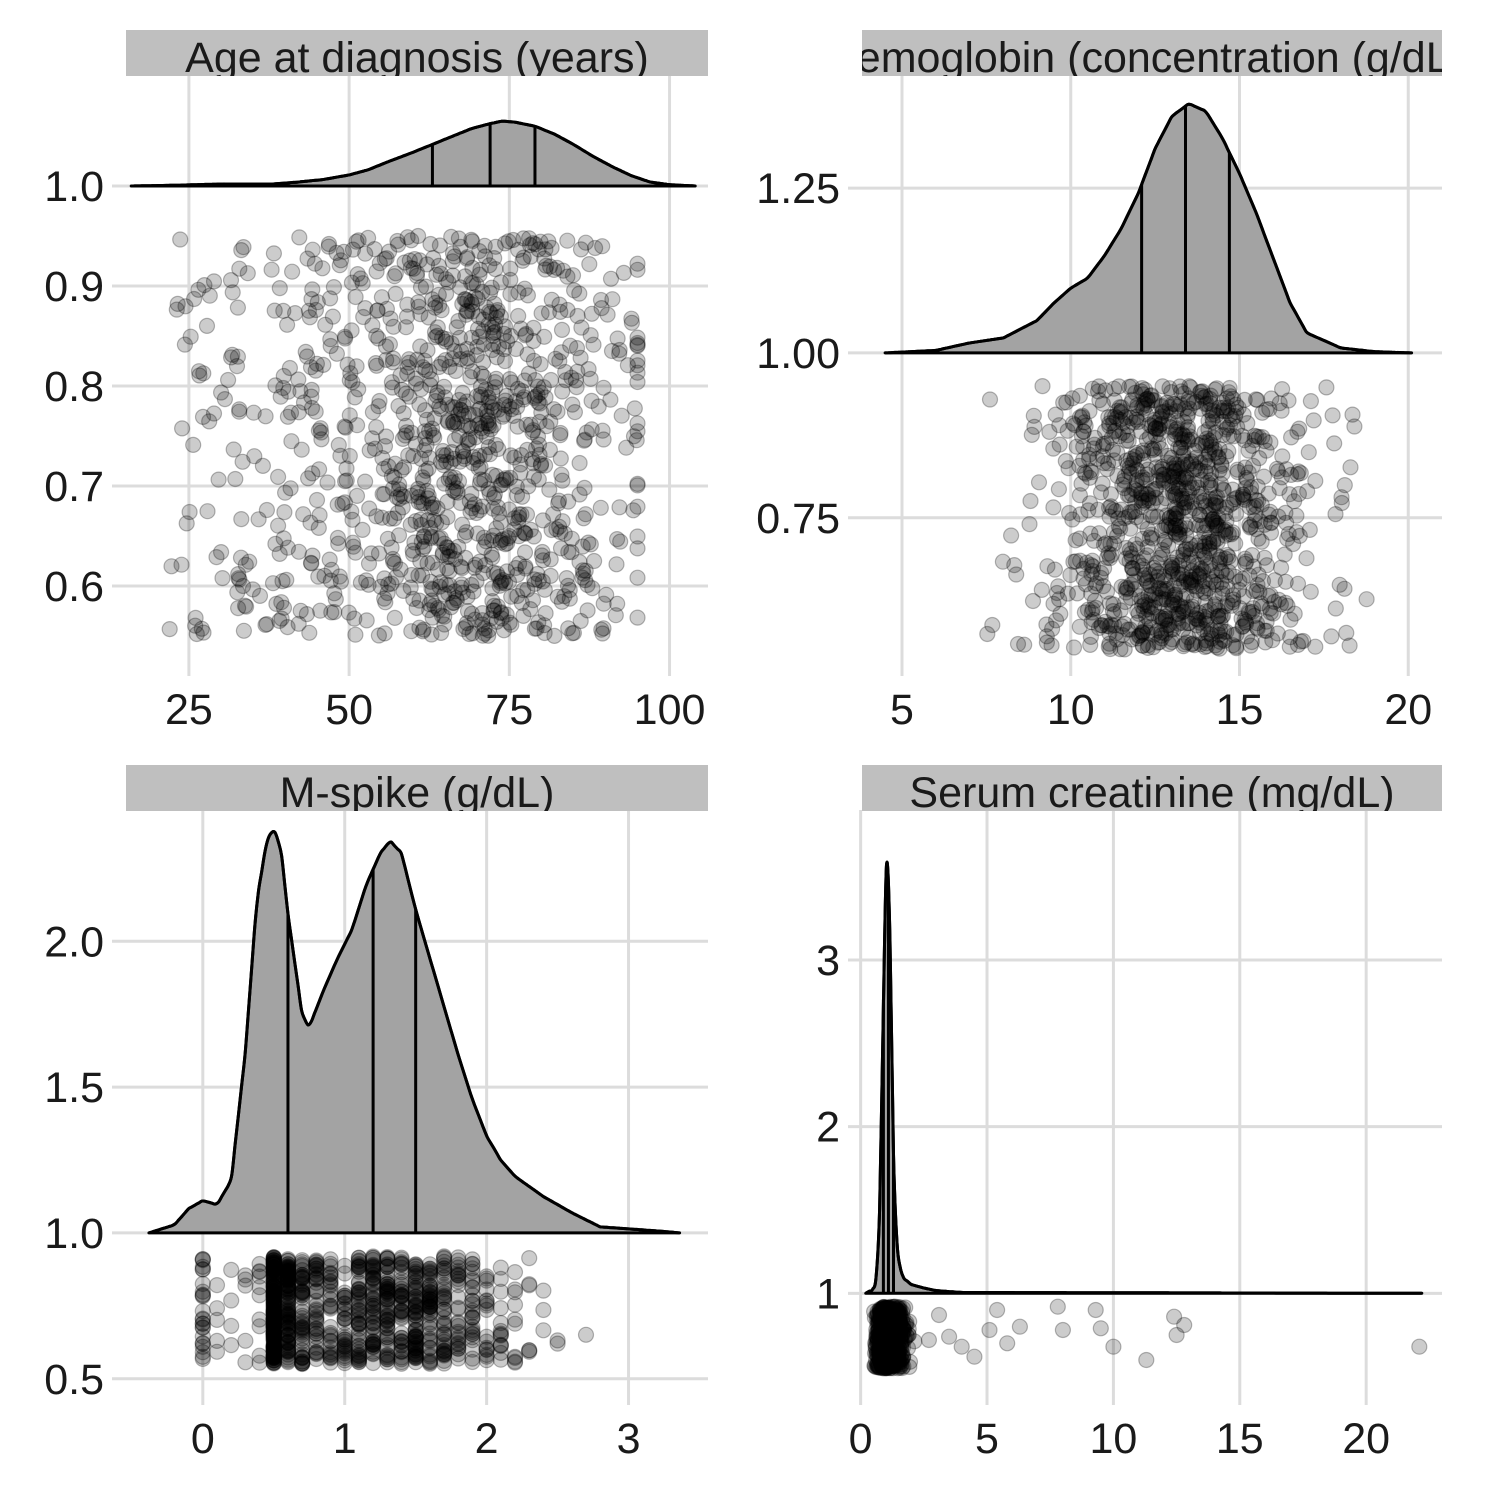 The width and height of the screenshot is (1500, 1500). I want to click on facet-title: M-spike (g/dL), so click(417, 793).